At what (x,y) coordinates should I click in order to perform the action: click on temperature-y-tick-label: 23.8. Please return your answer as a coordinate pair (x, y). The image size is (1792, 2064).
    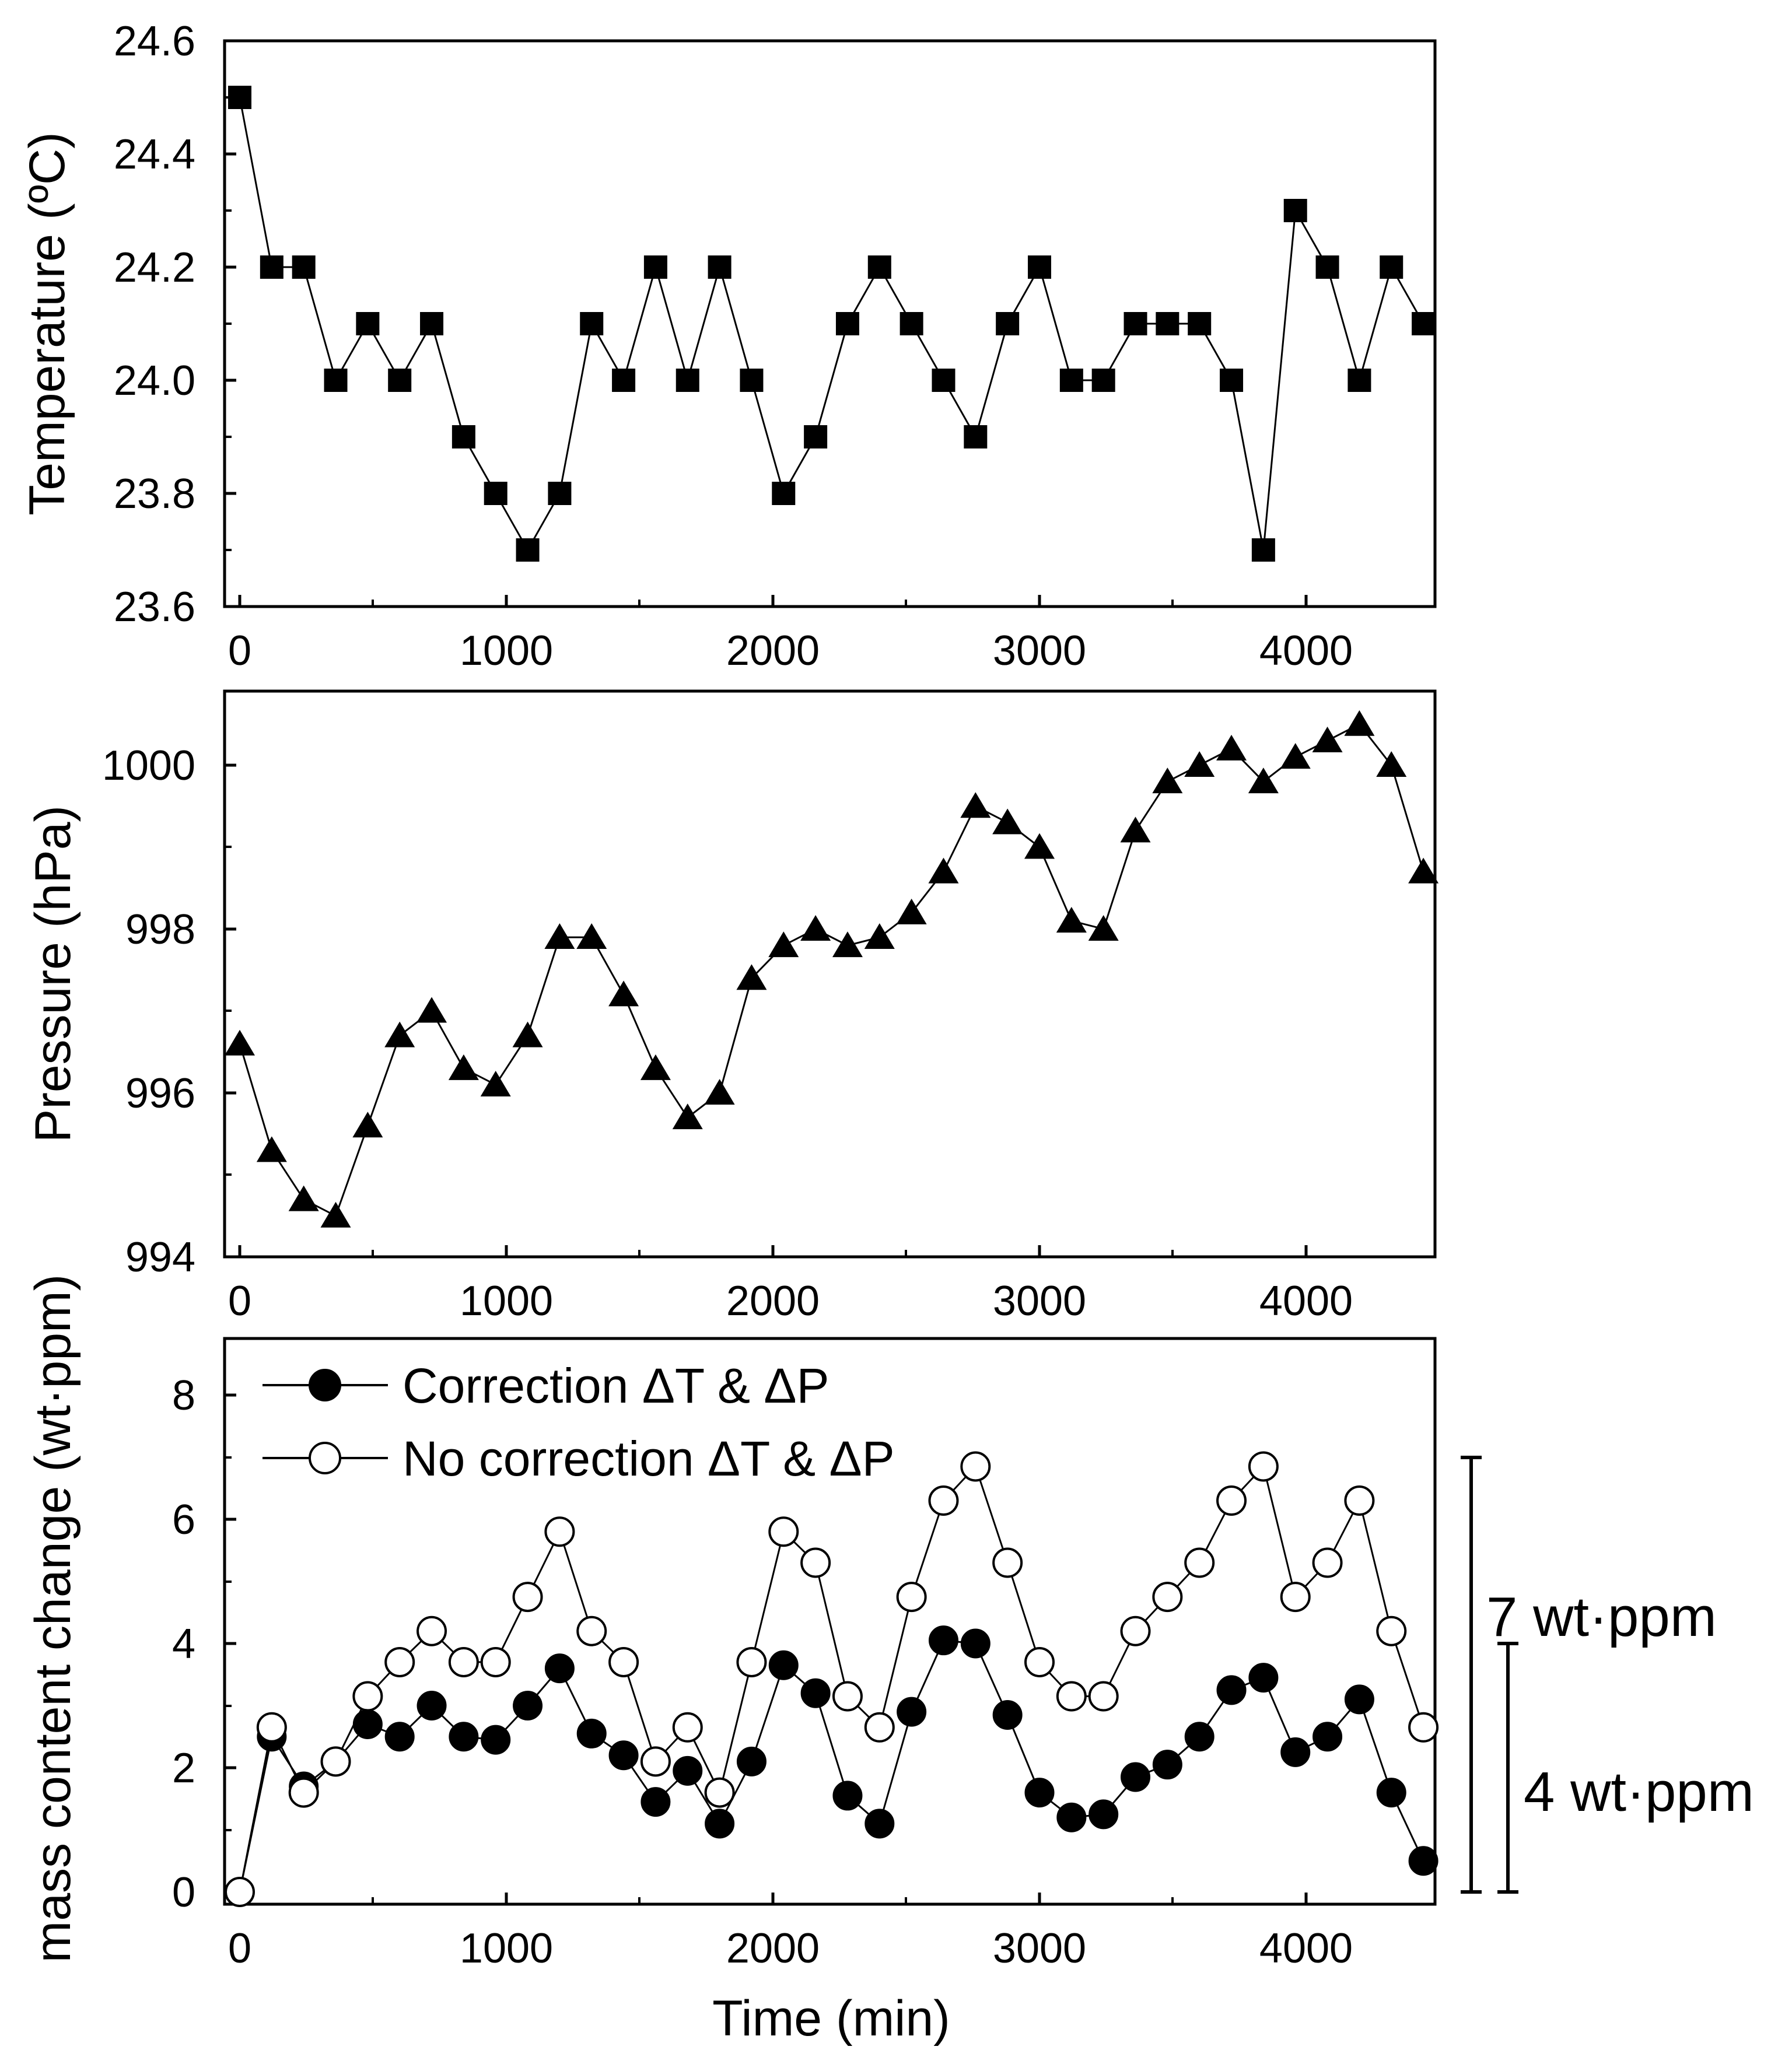
    Looking at the image, I should click on (154, 494).